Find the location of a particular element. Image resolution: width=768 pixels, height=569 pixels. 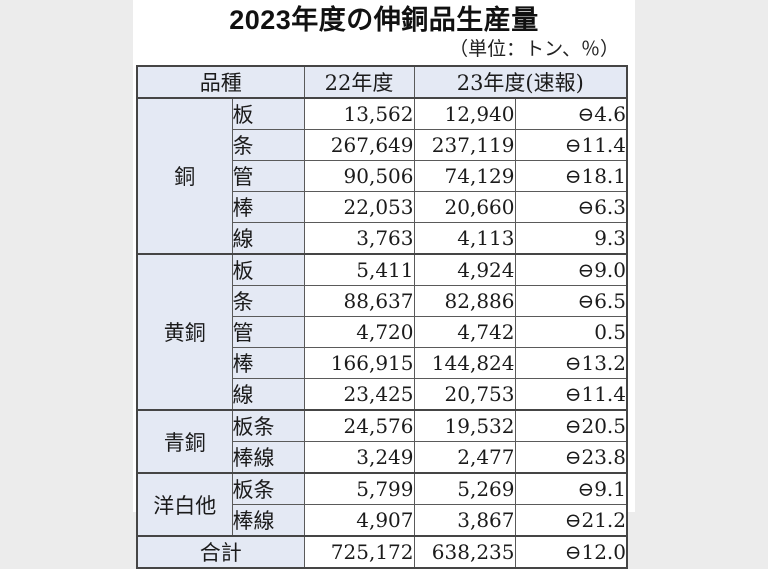

fy23-value: 12,940 is located at coordinates (464, 113).